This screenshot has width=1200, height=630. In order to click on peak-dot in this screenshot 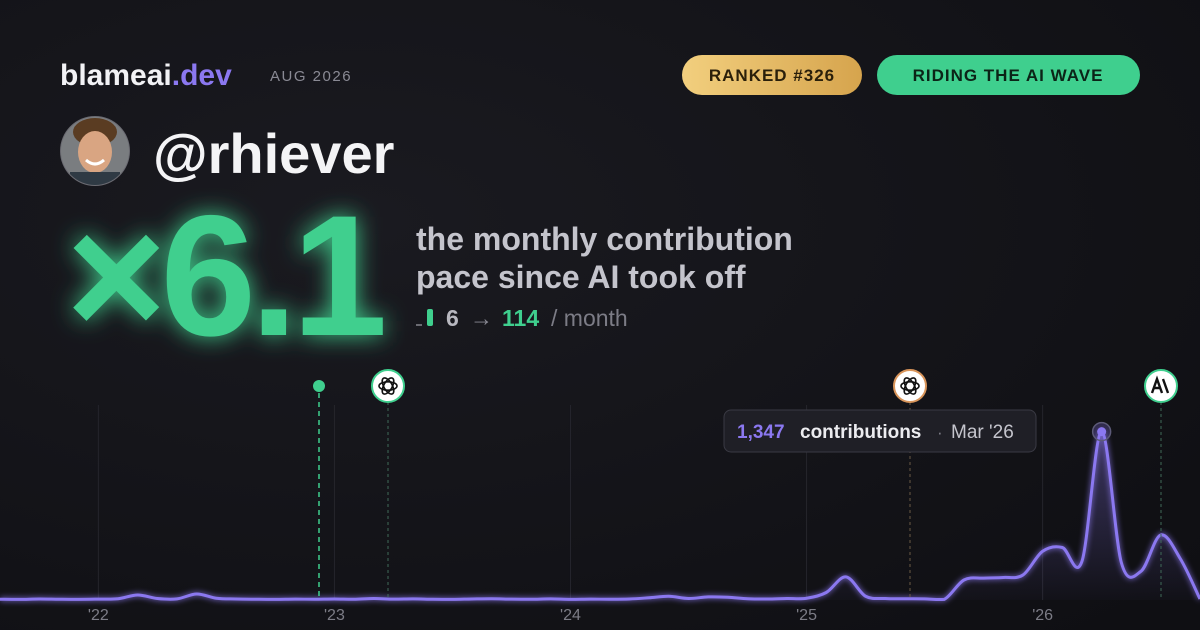, I will do `click(1102, 432)`.